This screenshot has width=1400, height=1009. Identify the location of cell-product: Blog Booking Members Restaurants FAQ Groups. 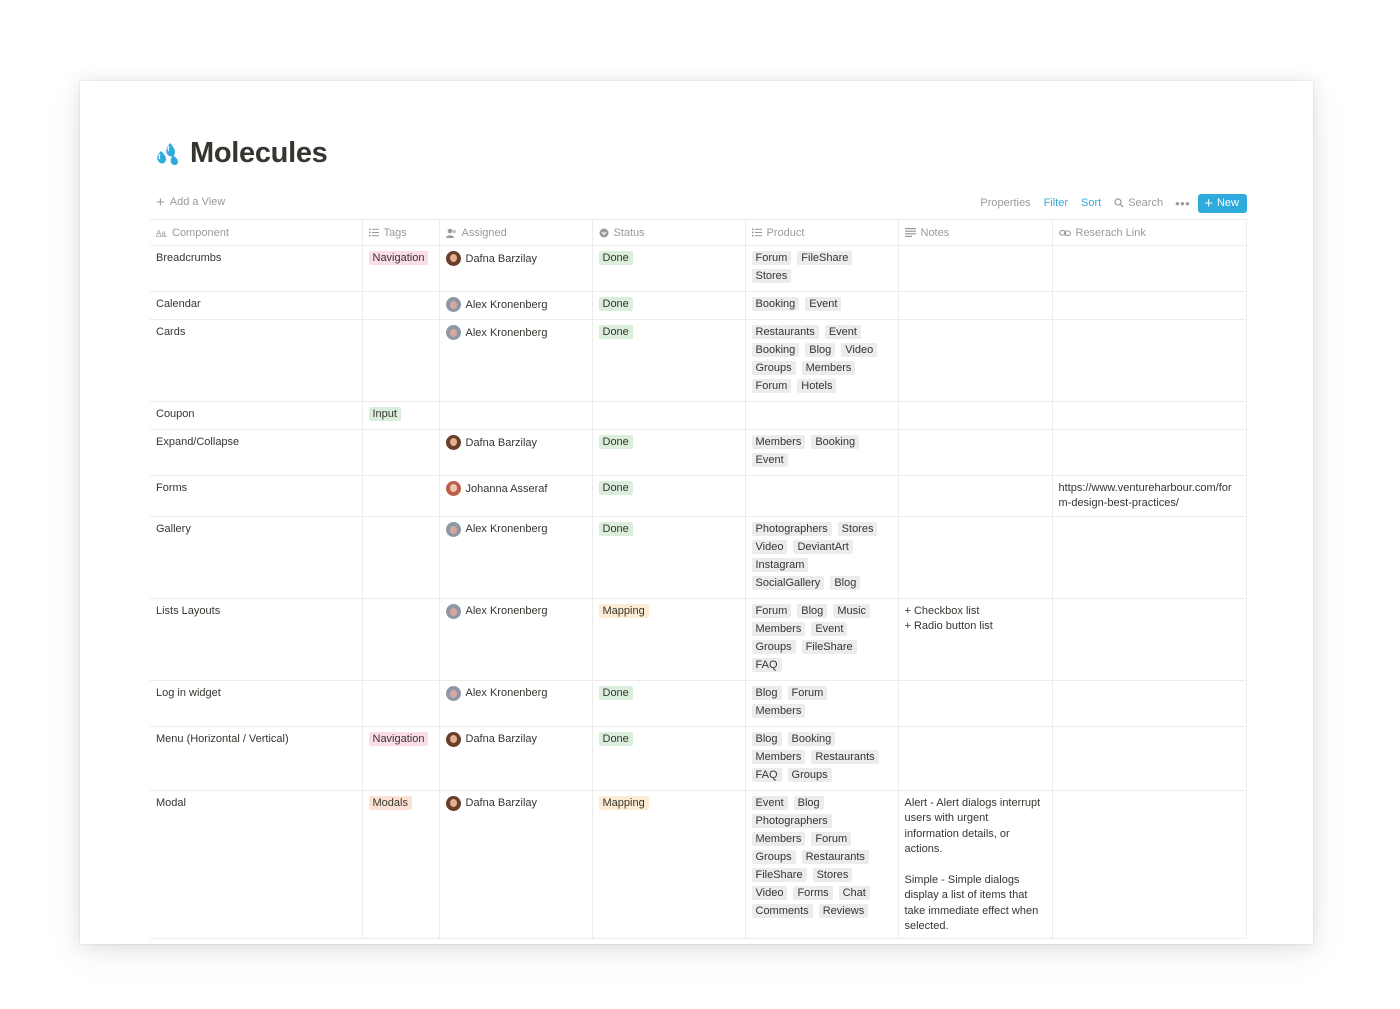
(821, 758).